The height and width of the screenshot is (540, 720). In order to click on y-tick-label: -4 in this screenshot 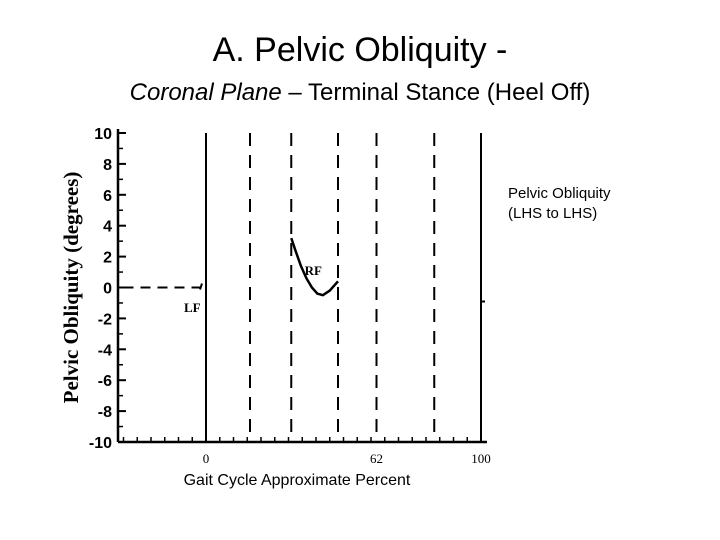, I will do `click(105, 350)`.